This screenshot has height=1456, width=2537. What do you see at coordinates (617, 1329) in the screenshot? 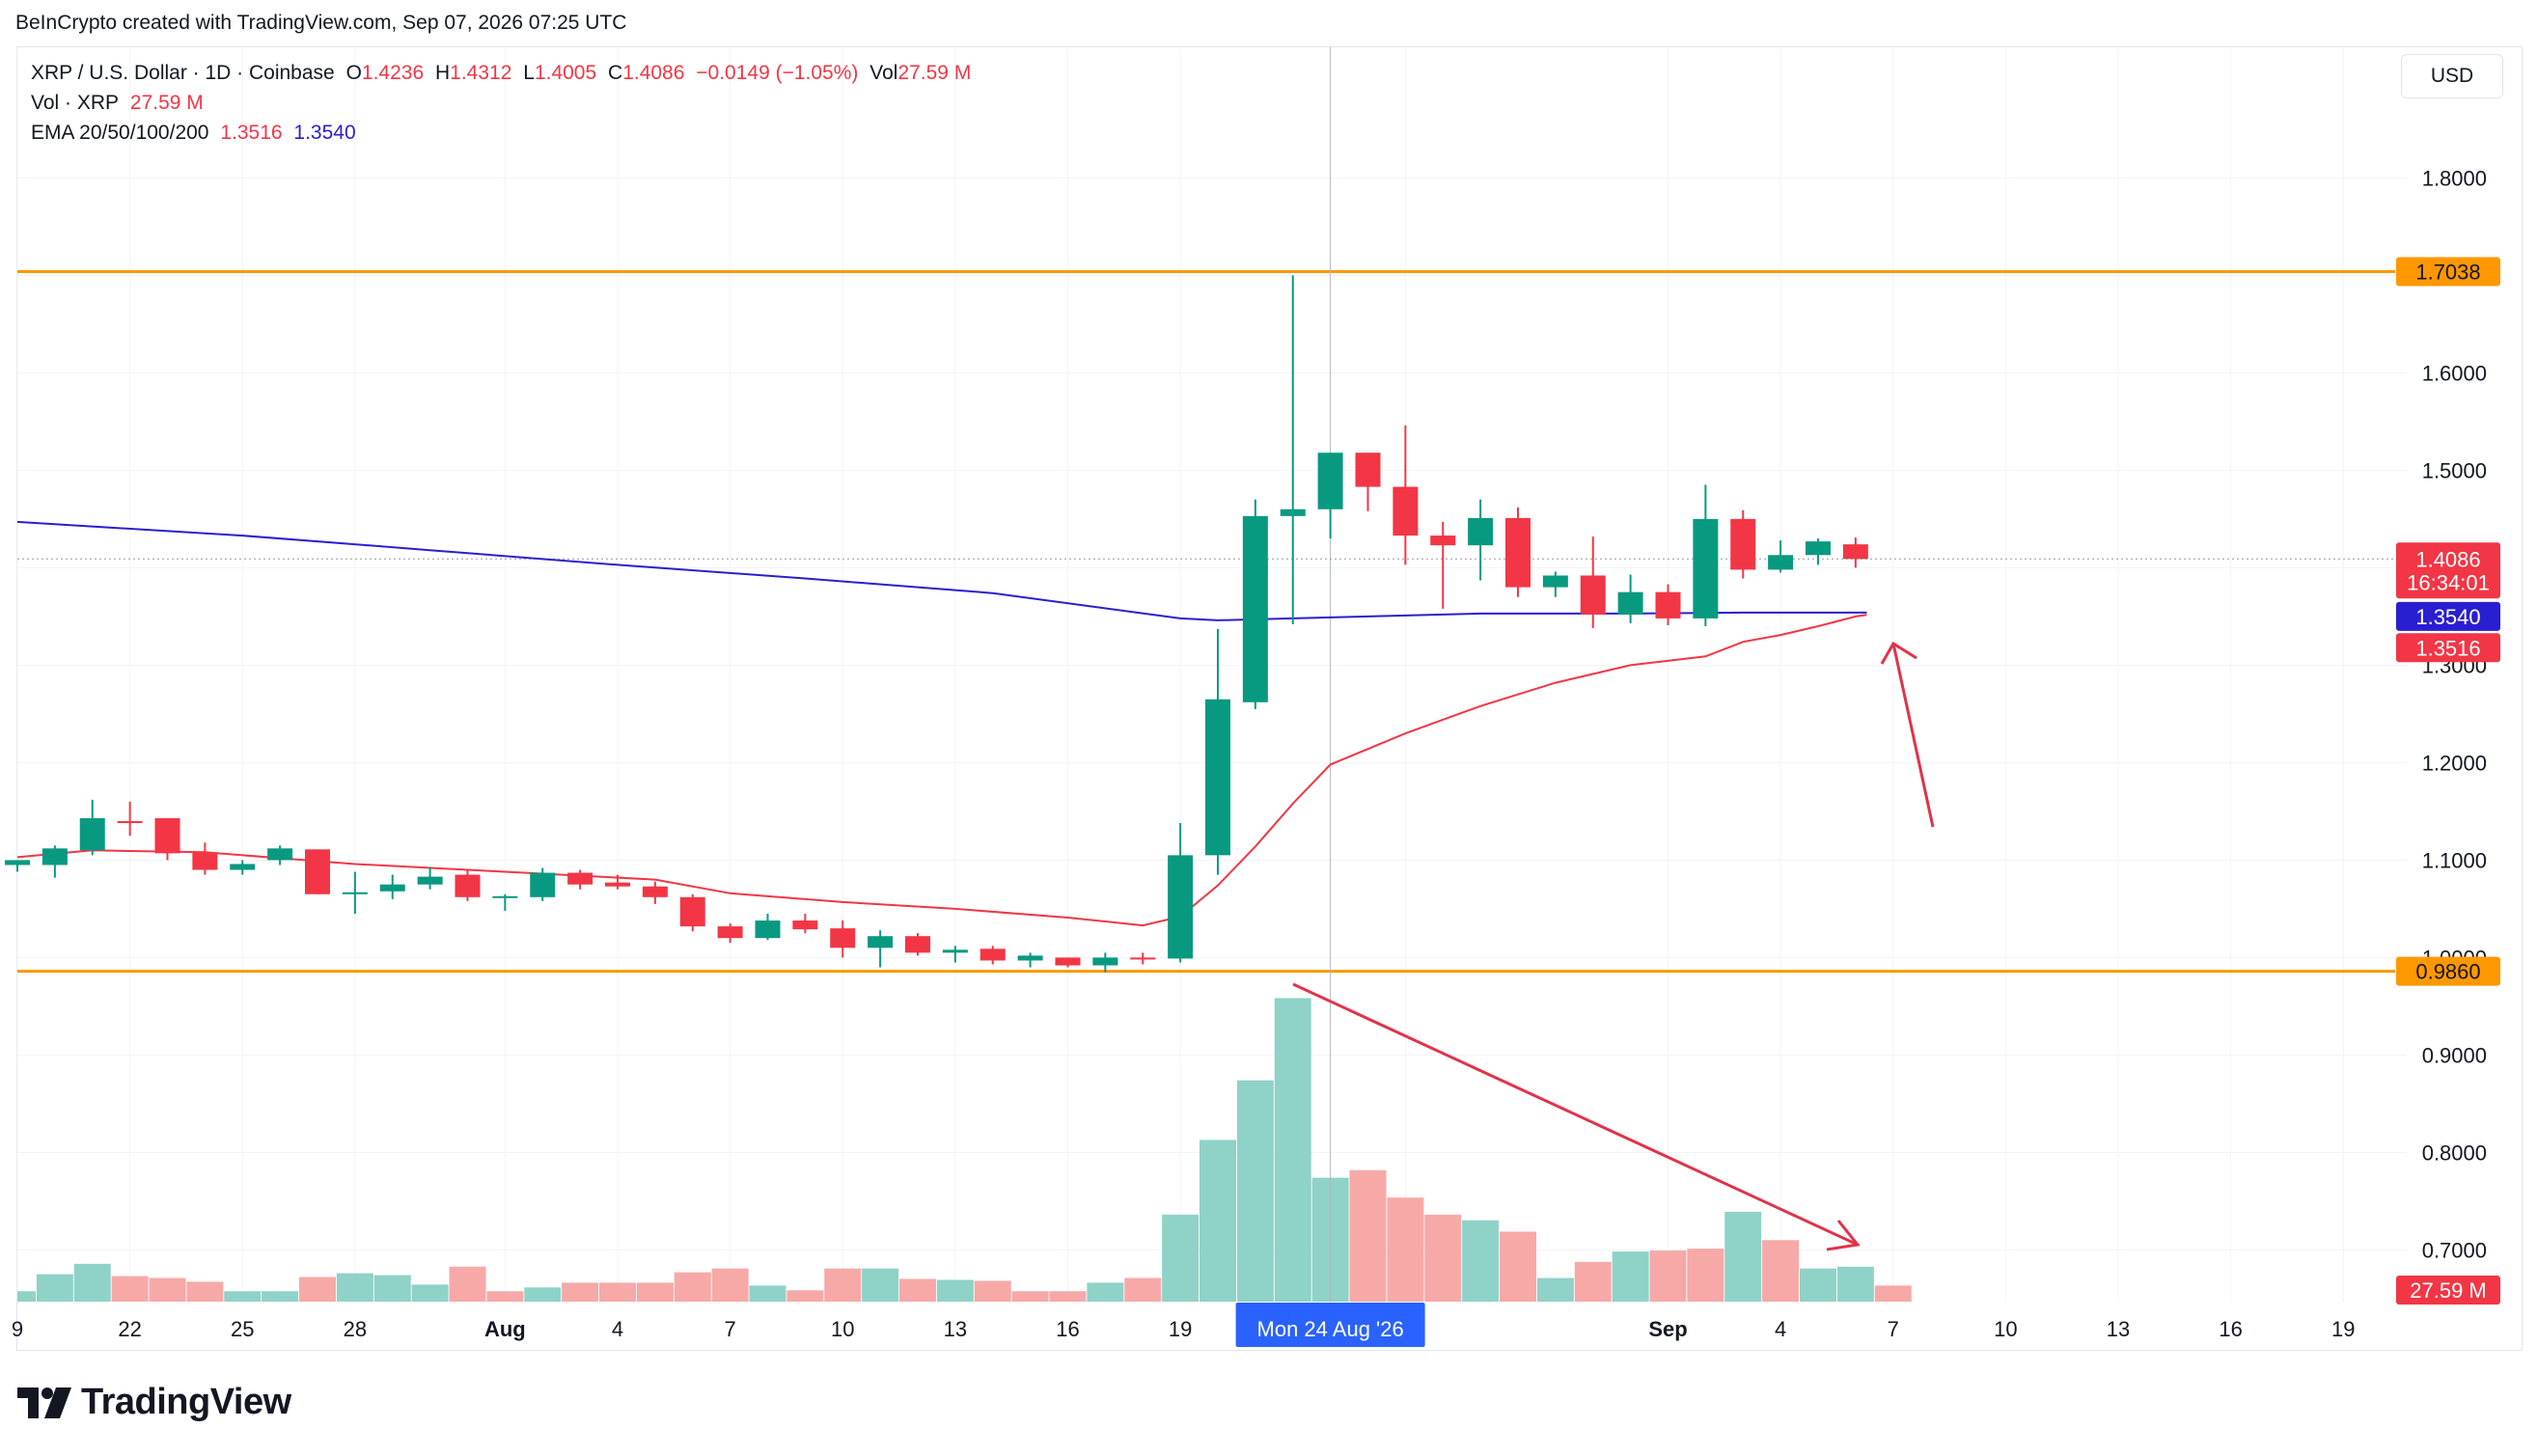
I see `time-tick-label: 4` at bounding box center [617, 1329].